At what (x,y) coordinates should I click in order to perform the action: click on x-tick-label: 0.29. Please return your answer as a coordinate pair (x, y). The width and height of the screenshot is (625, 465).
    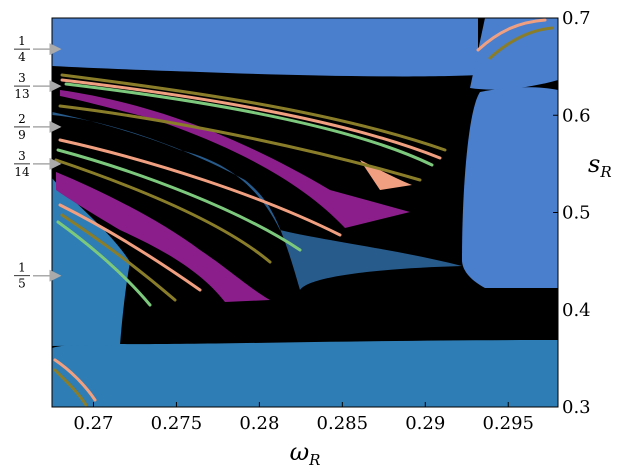
    Looking at the image, I should click on (425, 423).